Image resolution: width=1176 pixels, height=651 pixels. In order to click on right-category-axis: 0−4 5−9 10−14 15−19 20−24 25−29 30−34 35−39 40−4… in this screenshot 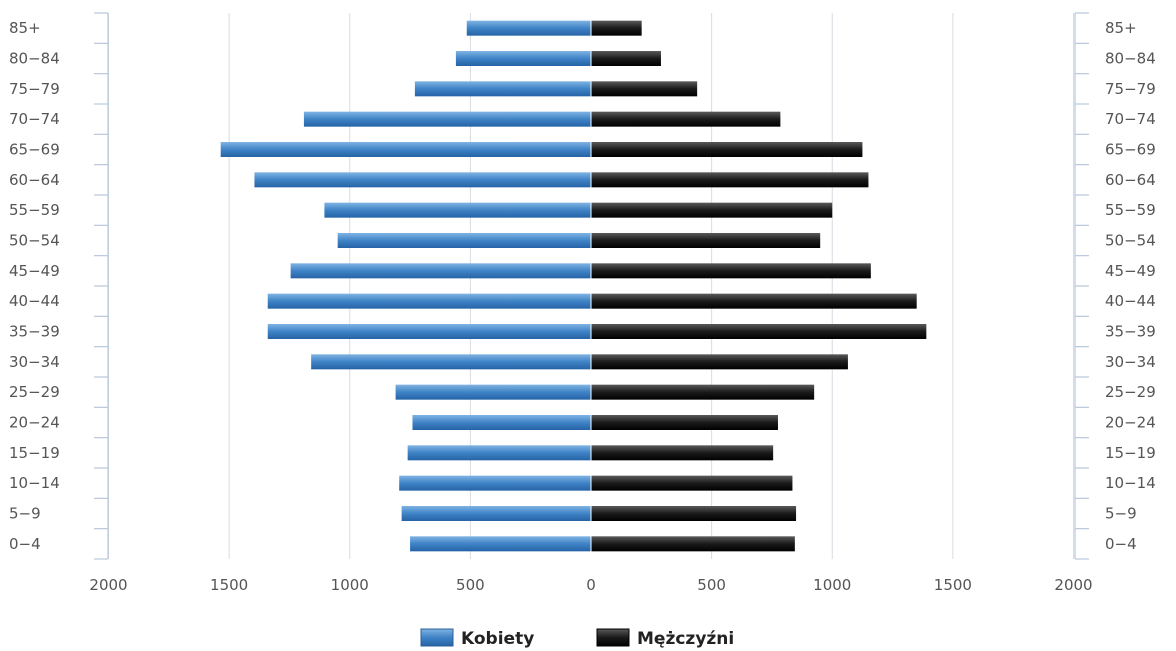, I will do `click(1115, 286)`.